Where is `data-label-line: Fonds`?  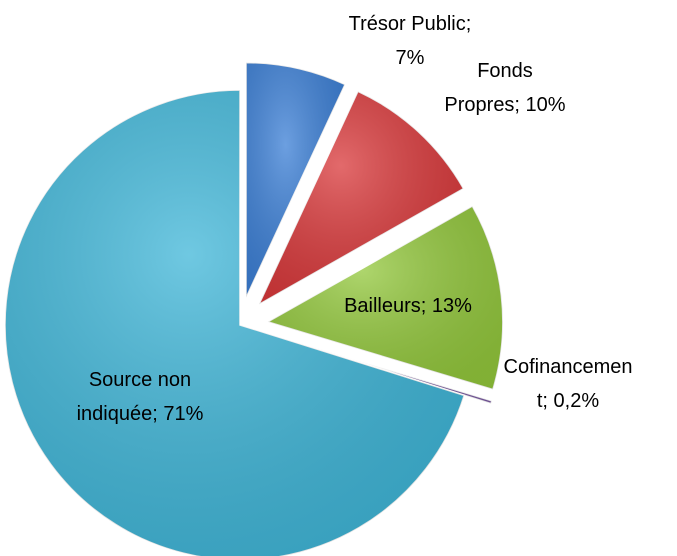 data-label-line: Fonds is located at coordinates (505, 71).